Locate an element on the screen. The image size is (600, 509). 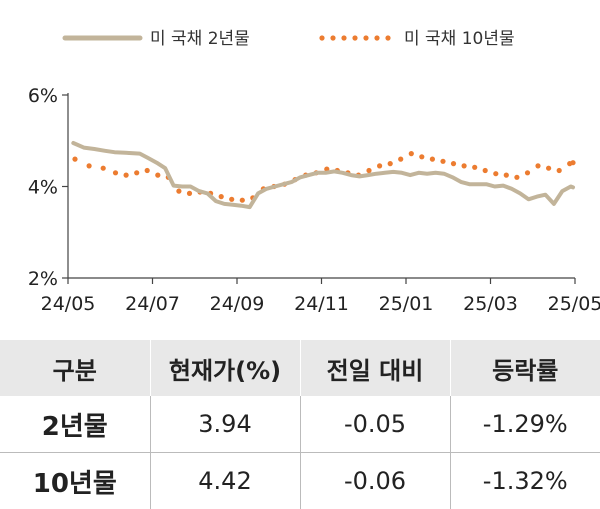
row-label: 2년물 is located at coordinates (75, 424).